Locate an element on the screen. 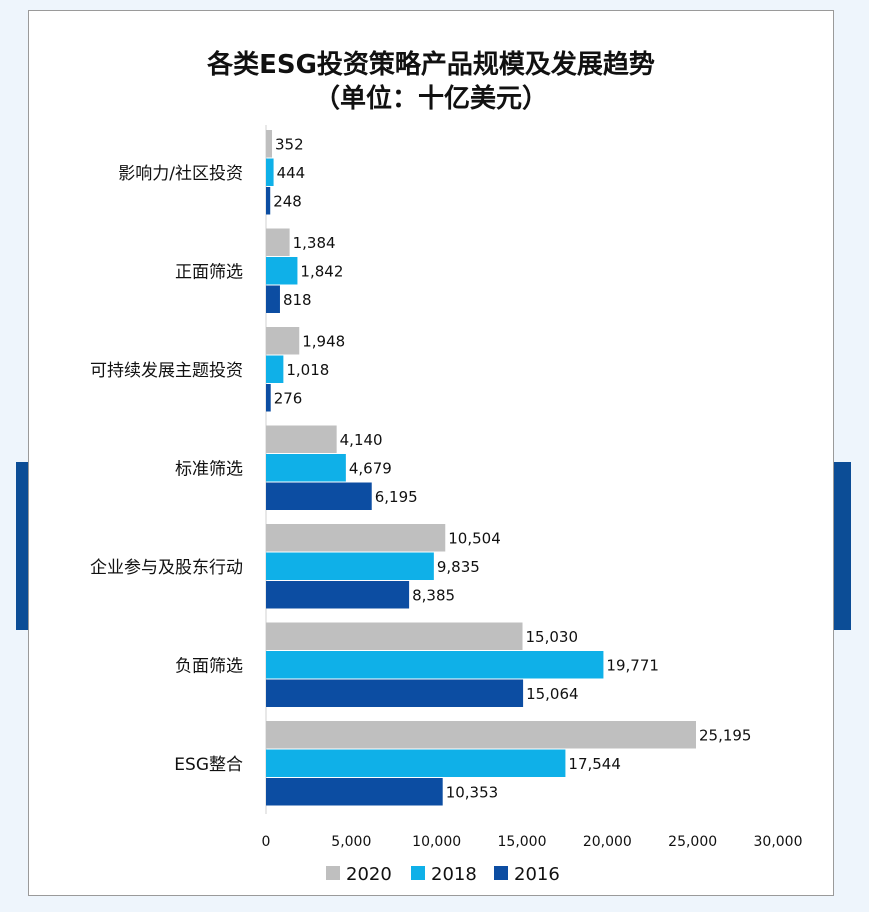 Image resolution: width=869 pixels, height=912 pixels. legend-swatch-2018 is located at coordinates (418, 873).